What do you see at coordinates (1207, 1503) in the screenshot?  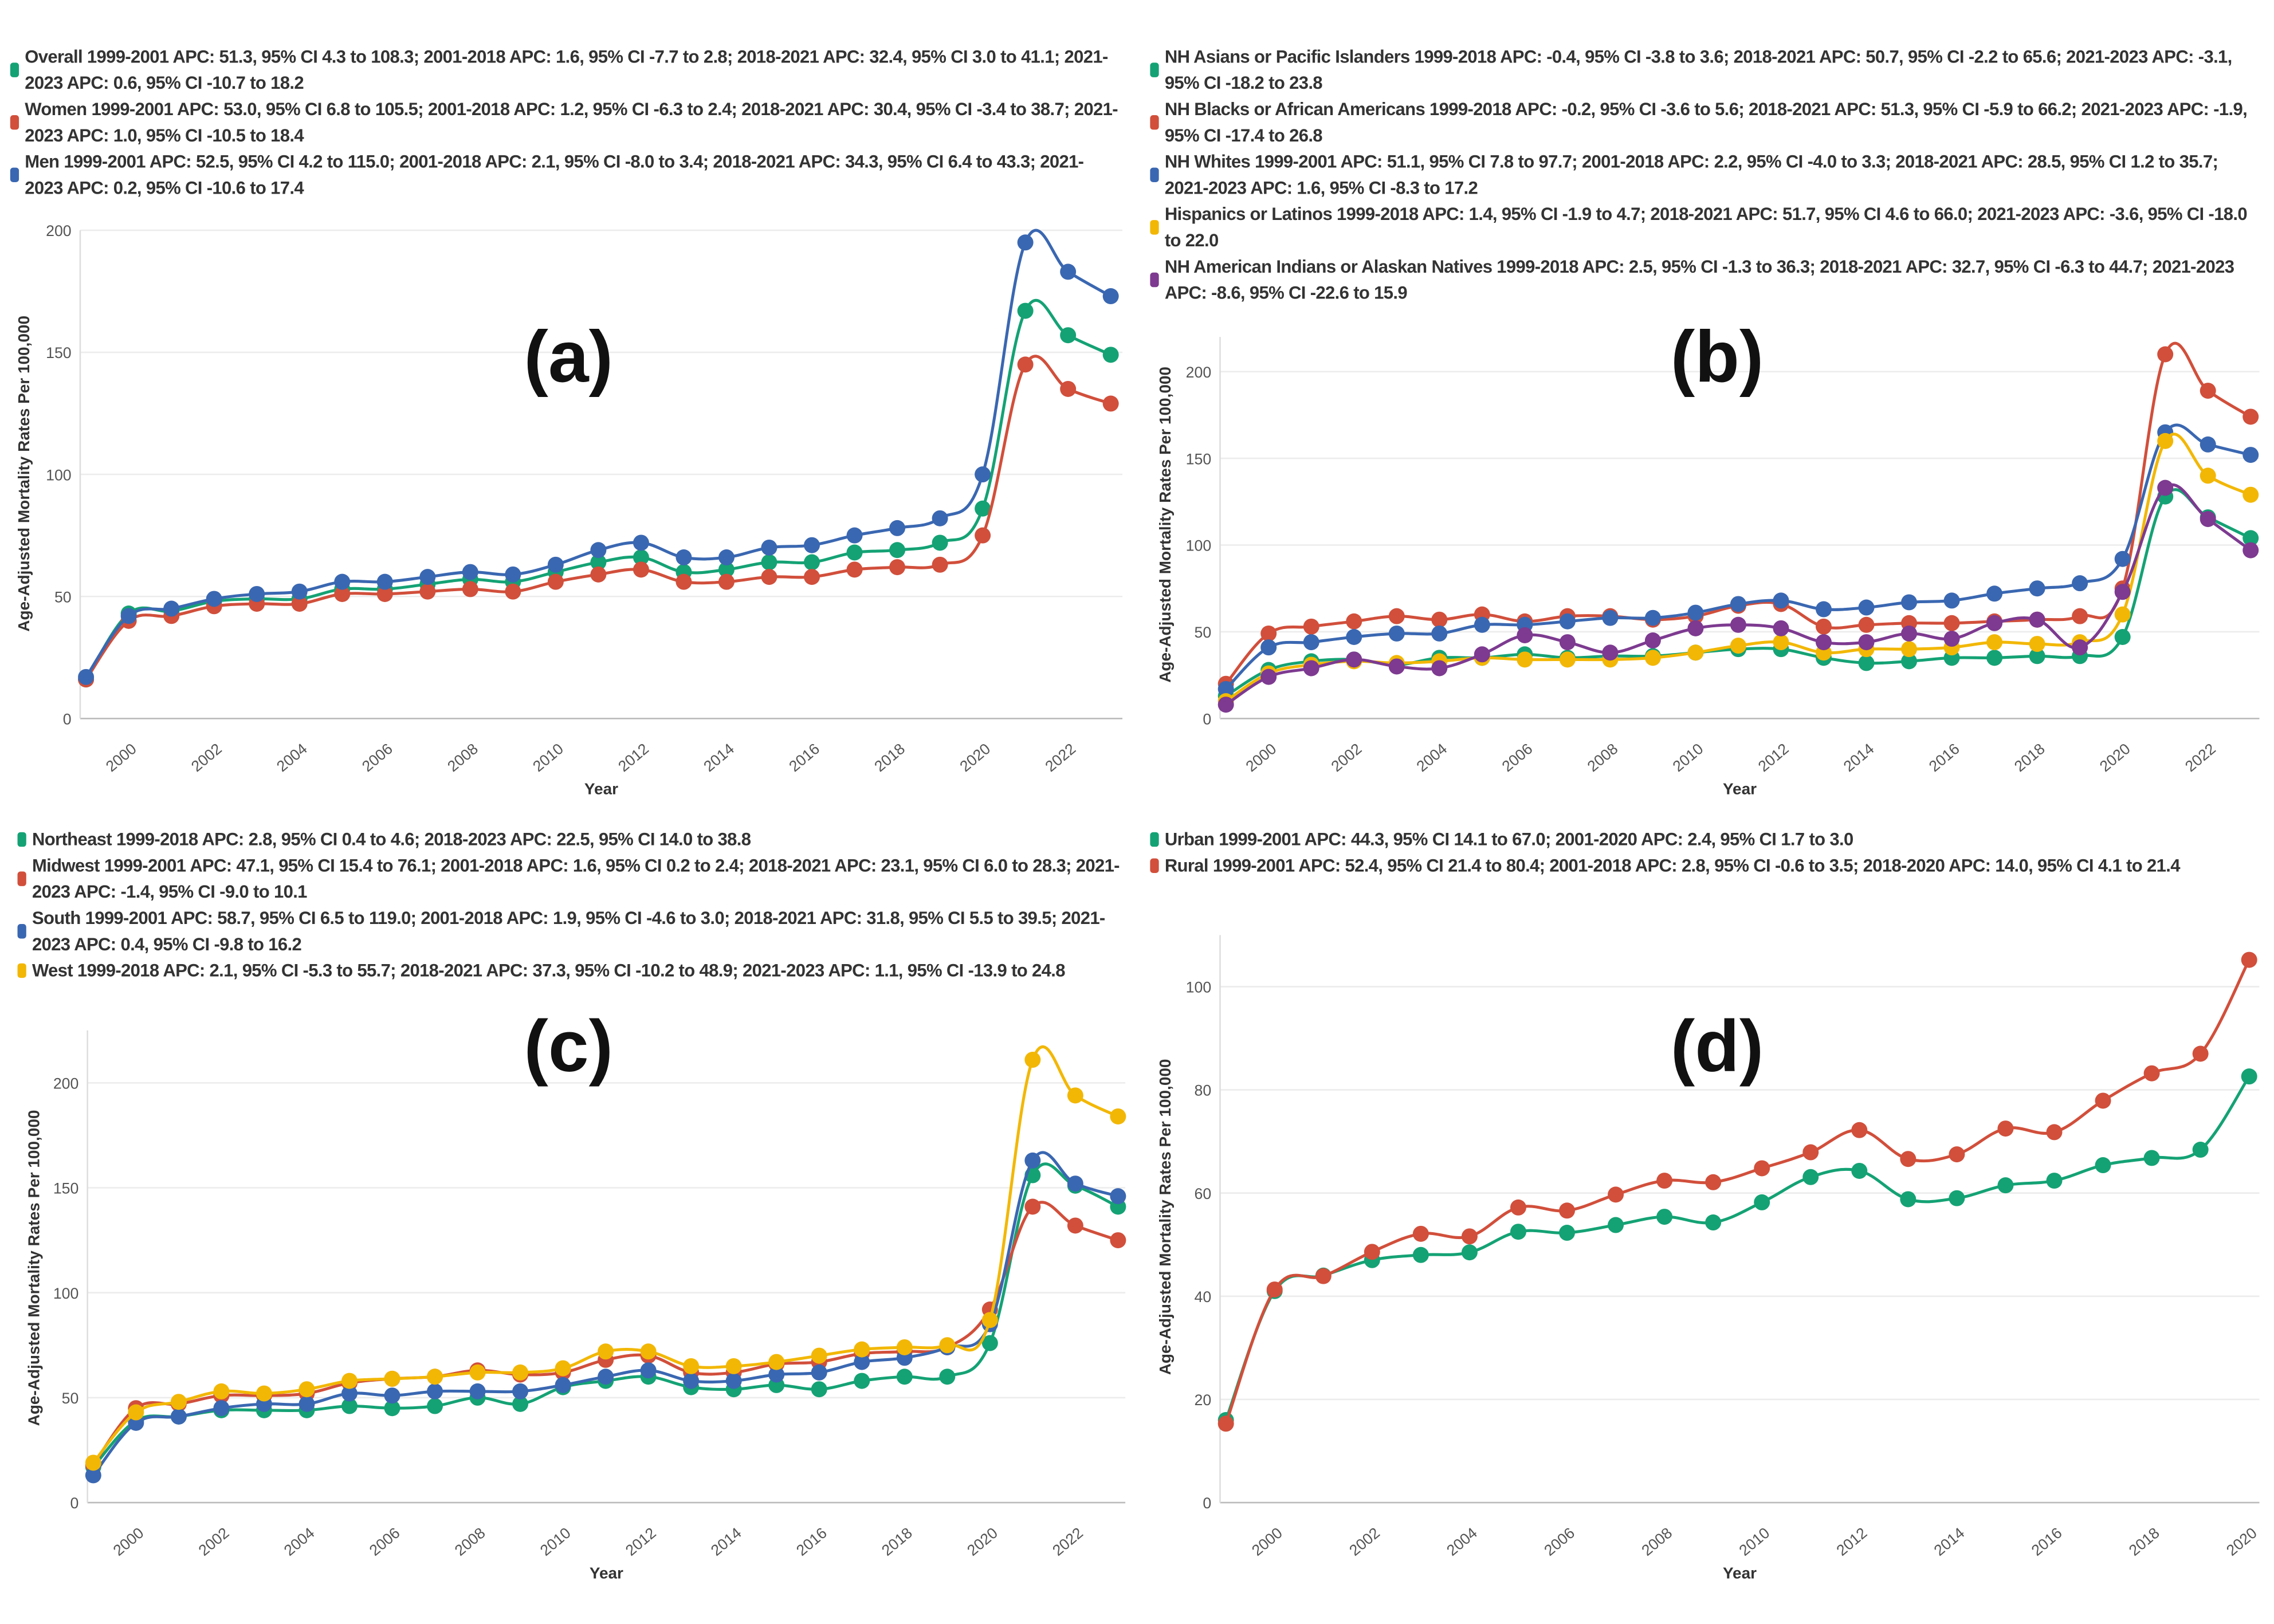 I see `y-tick-label: 0` at bounding box center [1207, 1503].